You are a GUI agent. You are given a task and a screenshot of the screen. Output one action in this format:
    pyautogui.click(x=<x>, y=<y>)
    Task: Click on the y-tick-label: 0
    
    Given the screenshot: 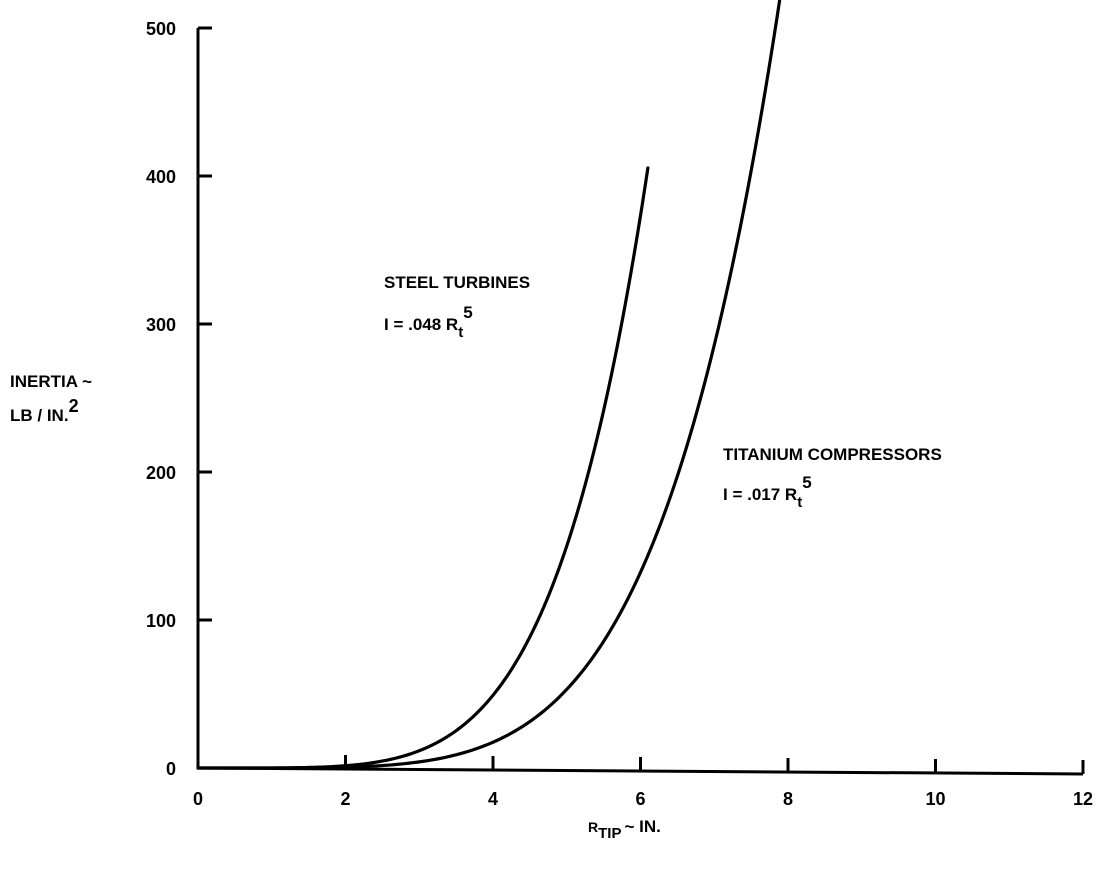 What is the action you would take?
    pyautogui.click(x=171, y=769)
    